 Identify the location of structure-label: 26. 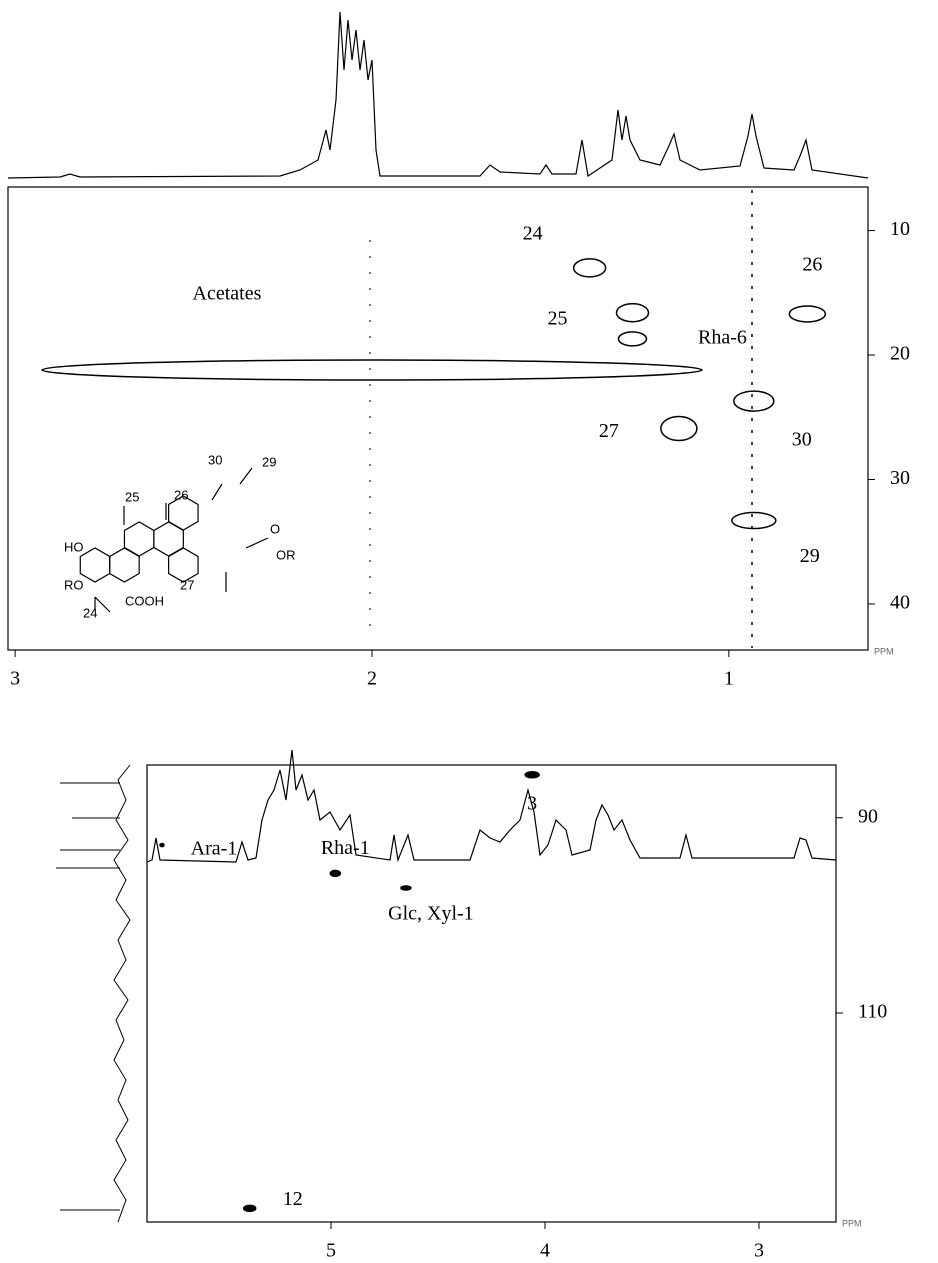
(181, 494).